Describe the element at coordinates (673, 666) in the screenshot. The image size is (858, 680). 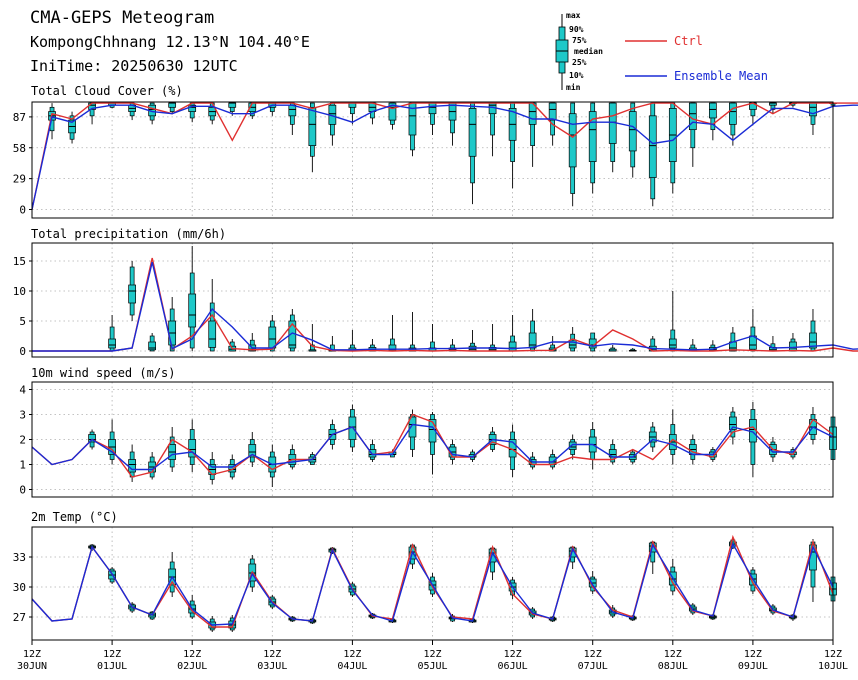
I see `x-tick-label-date: 08JUL` at that location.